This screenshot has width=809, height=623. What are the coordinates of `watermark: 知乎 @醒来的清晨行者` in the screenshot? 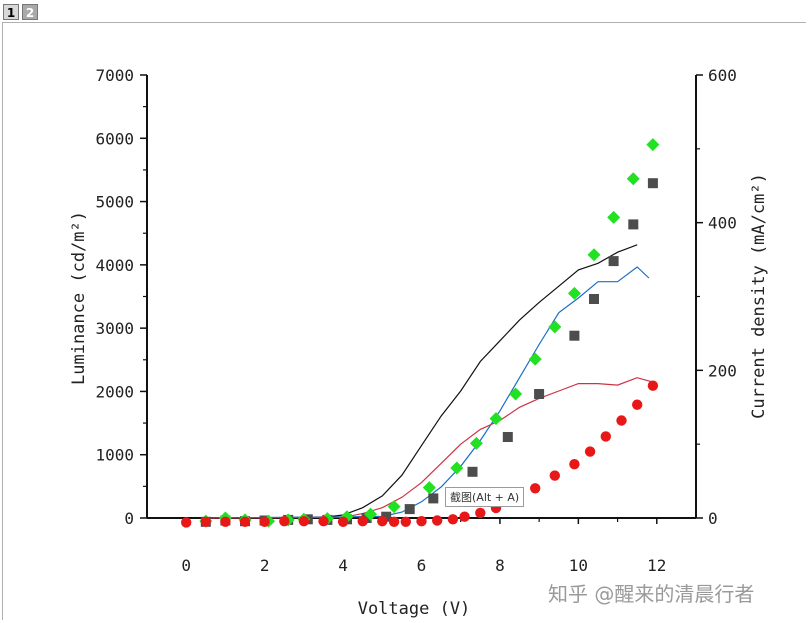 It's located at (651, 594).